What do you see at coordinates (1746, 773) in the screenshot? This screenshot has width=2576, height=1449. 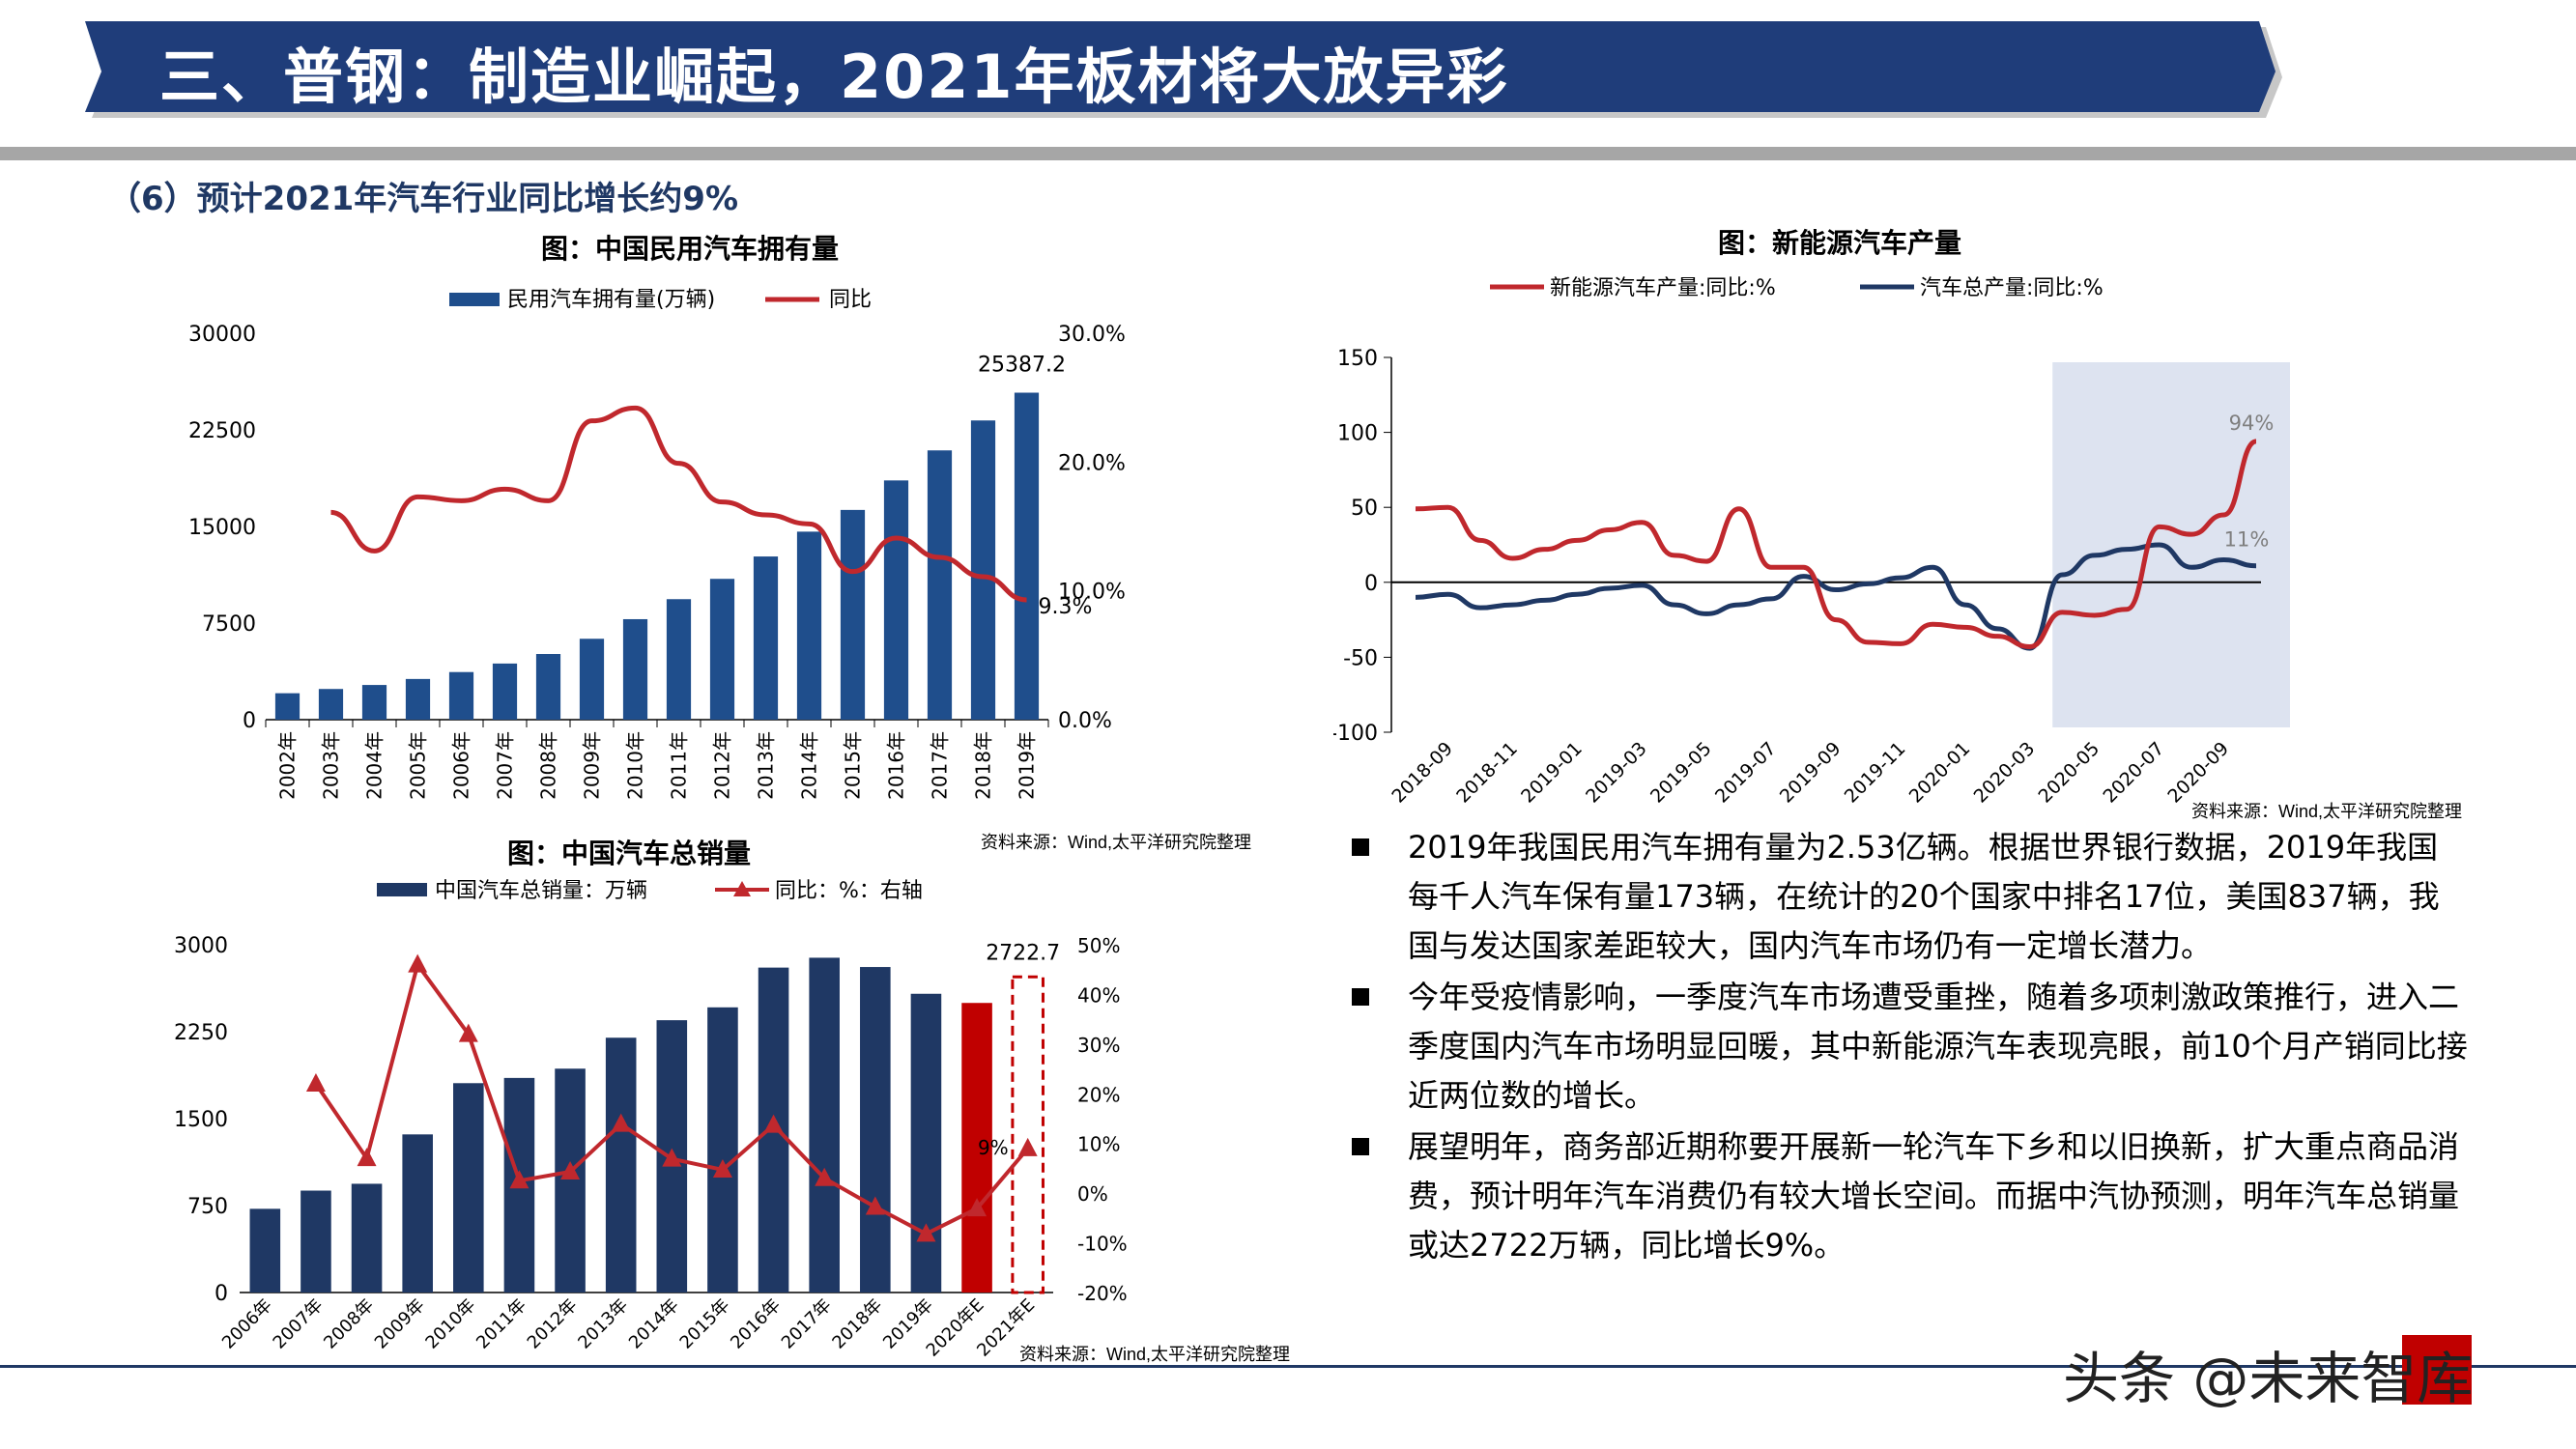 I see `x-tick-label: 2019-07` at bounding box center [1746, 773].